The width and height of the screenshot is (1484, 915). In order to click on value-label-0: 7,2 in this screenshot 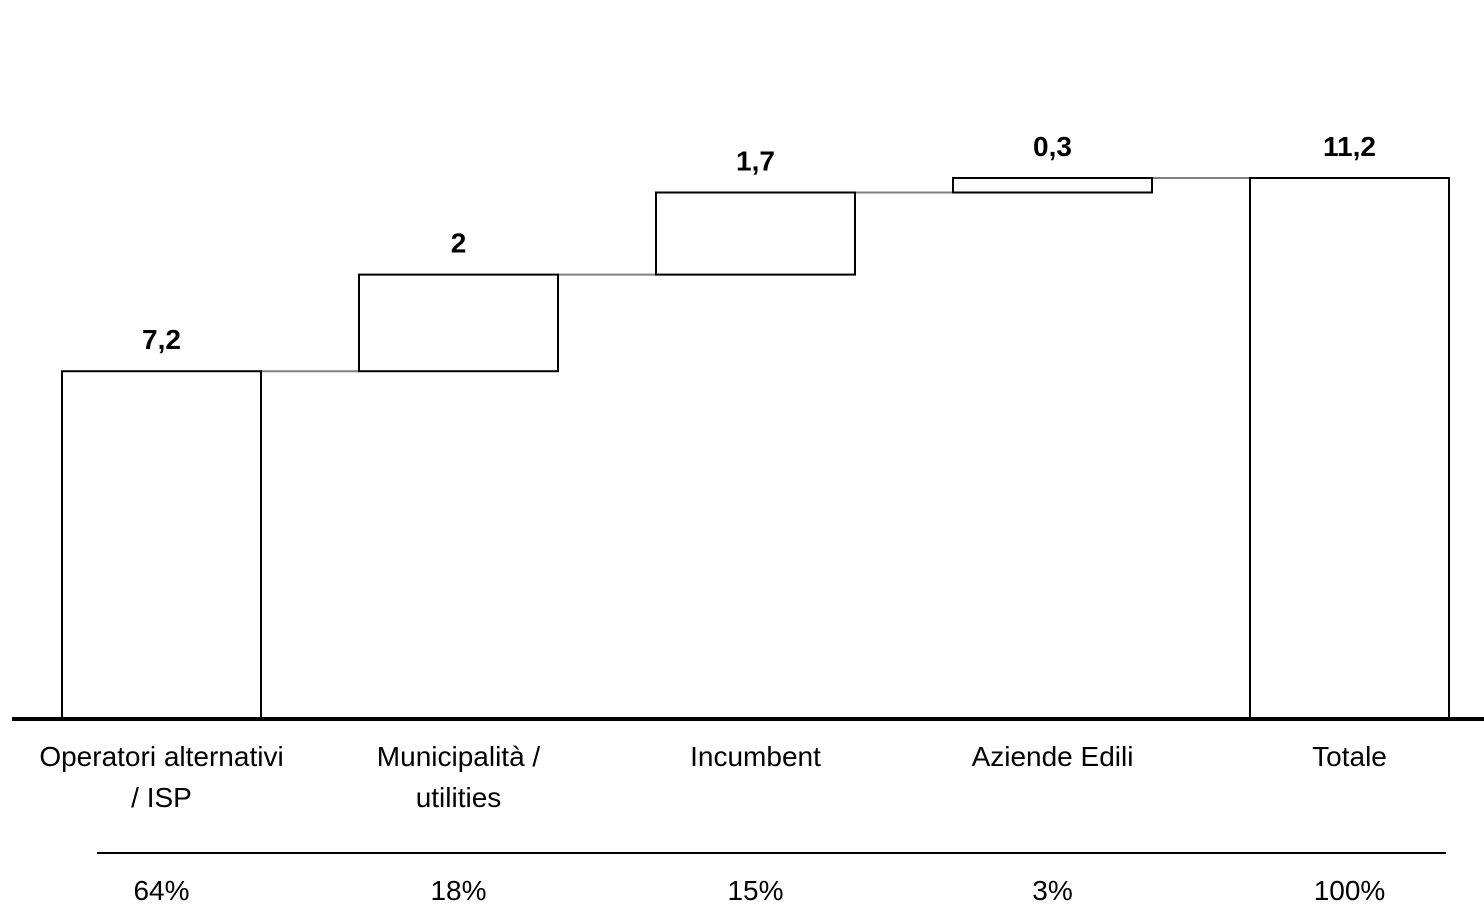, I will do `click(161, 339)`.